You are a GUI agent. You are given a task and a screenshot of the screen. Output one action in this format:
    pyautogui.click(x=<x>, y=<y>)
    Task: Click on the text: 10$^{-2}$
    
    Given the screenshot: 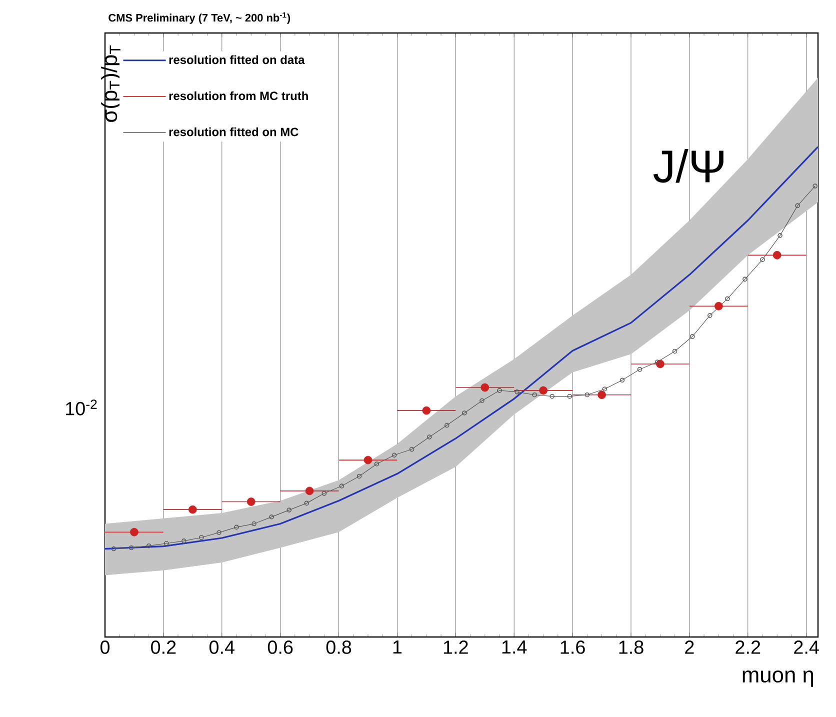 What is the action you would take?
    pyautogui.click(x=81, y=408)
    